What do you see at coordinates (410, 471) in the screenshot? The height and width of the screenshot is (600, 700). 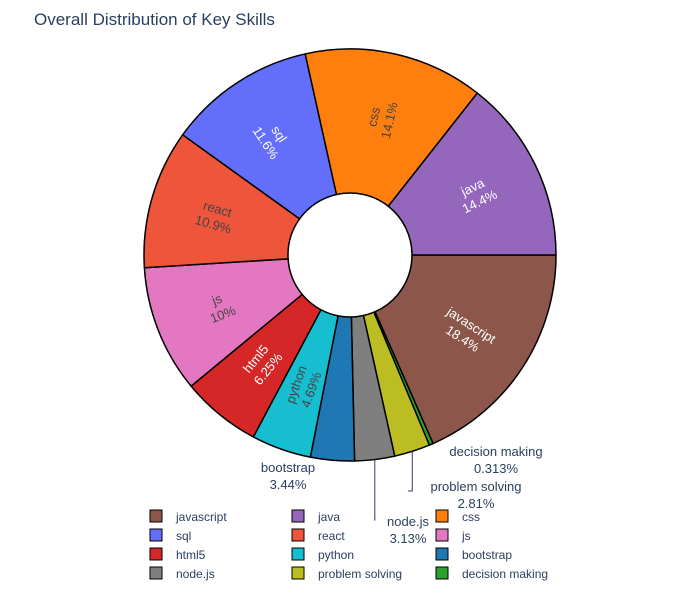 I see `leader-line-problem-solving` at bounding box center [410, 471].